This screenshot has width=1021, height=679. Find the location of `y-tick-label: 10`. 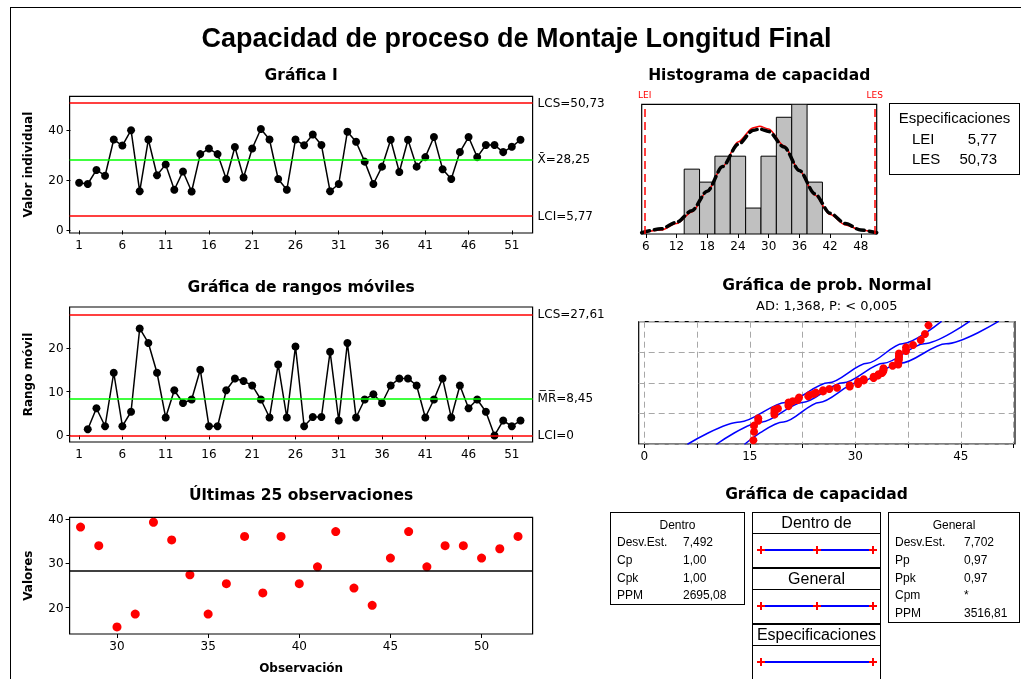

y-tick-label: 10 is located at coordinates (56, 391).